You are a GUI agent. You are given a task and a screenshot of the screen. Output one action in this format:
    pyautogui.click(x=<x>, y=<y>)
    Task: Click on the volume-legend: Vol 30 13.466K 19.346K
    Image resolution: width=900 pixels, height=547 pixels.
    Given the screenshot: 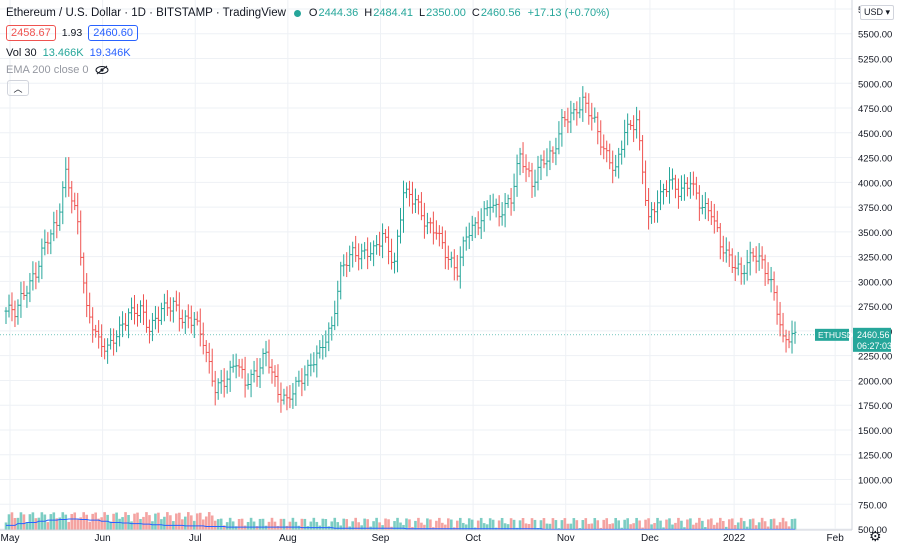 What is the action you would take?
    pyautogui.click(x=68, y=53)
    